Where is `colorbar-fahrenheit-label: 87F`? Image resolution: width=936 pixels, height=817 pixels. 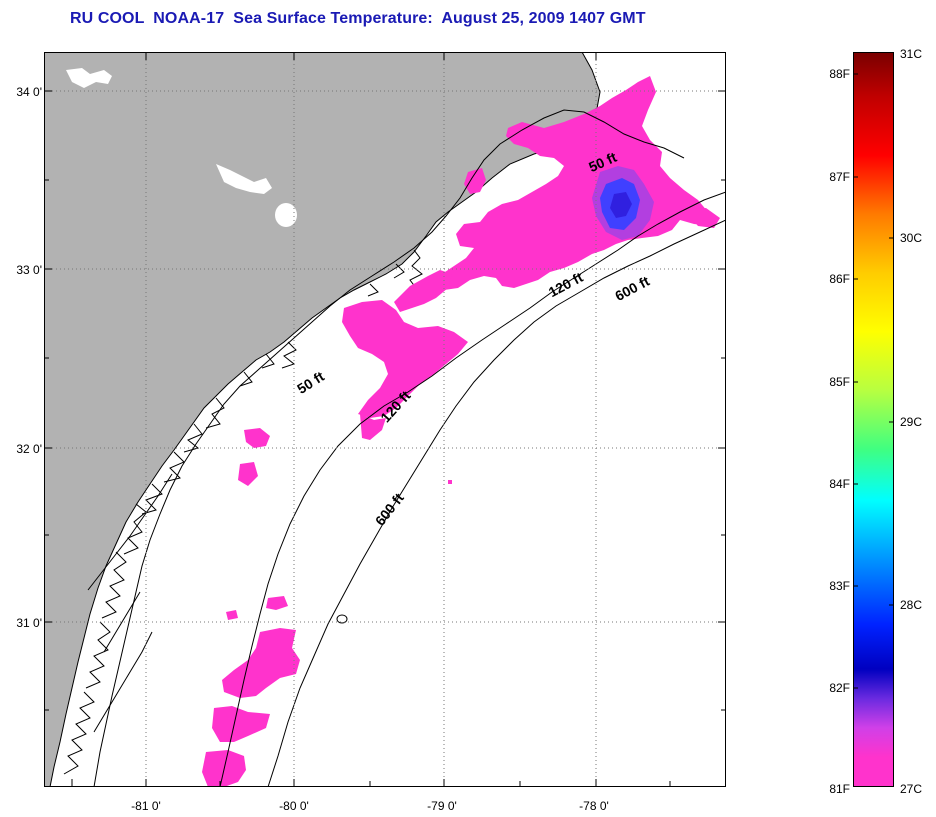 colorbar-fahrenheit-label: 87F is located at coordinates (839, 177).